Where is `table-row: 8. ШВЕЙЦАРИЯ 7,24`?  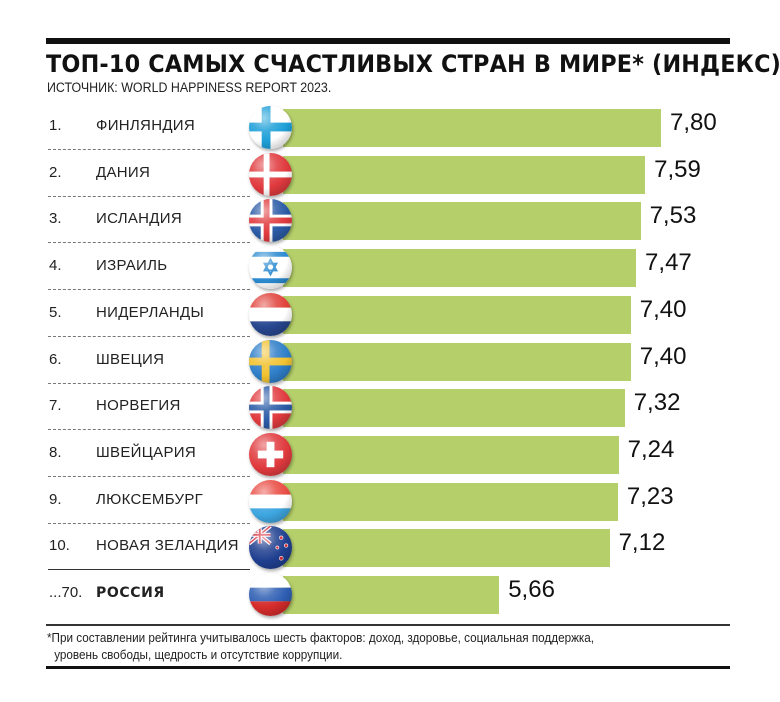 table-row: 8. ШВЕЙЦАРИЯ 7,24 is located at coordinates (390, 455).